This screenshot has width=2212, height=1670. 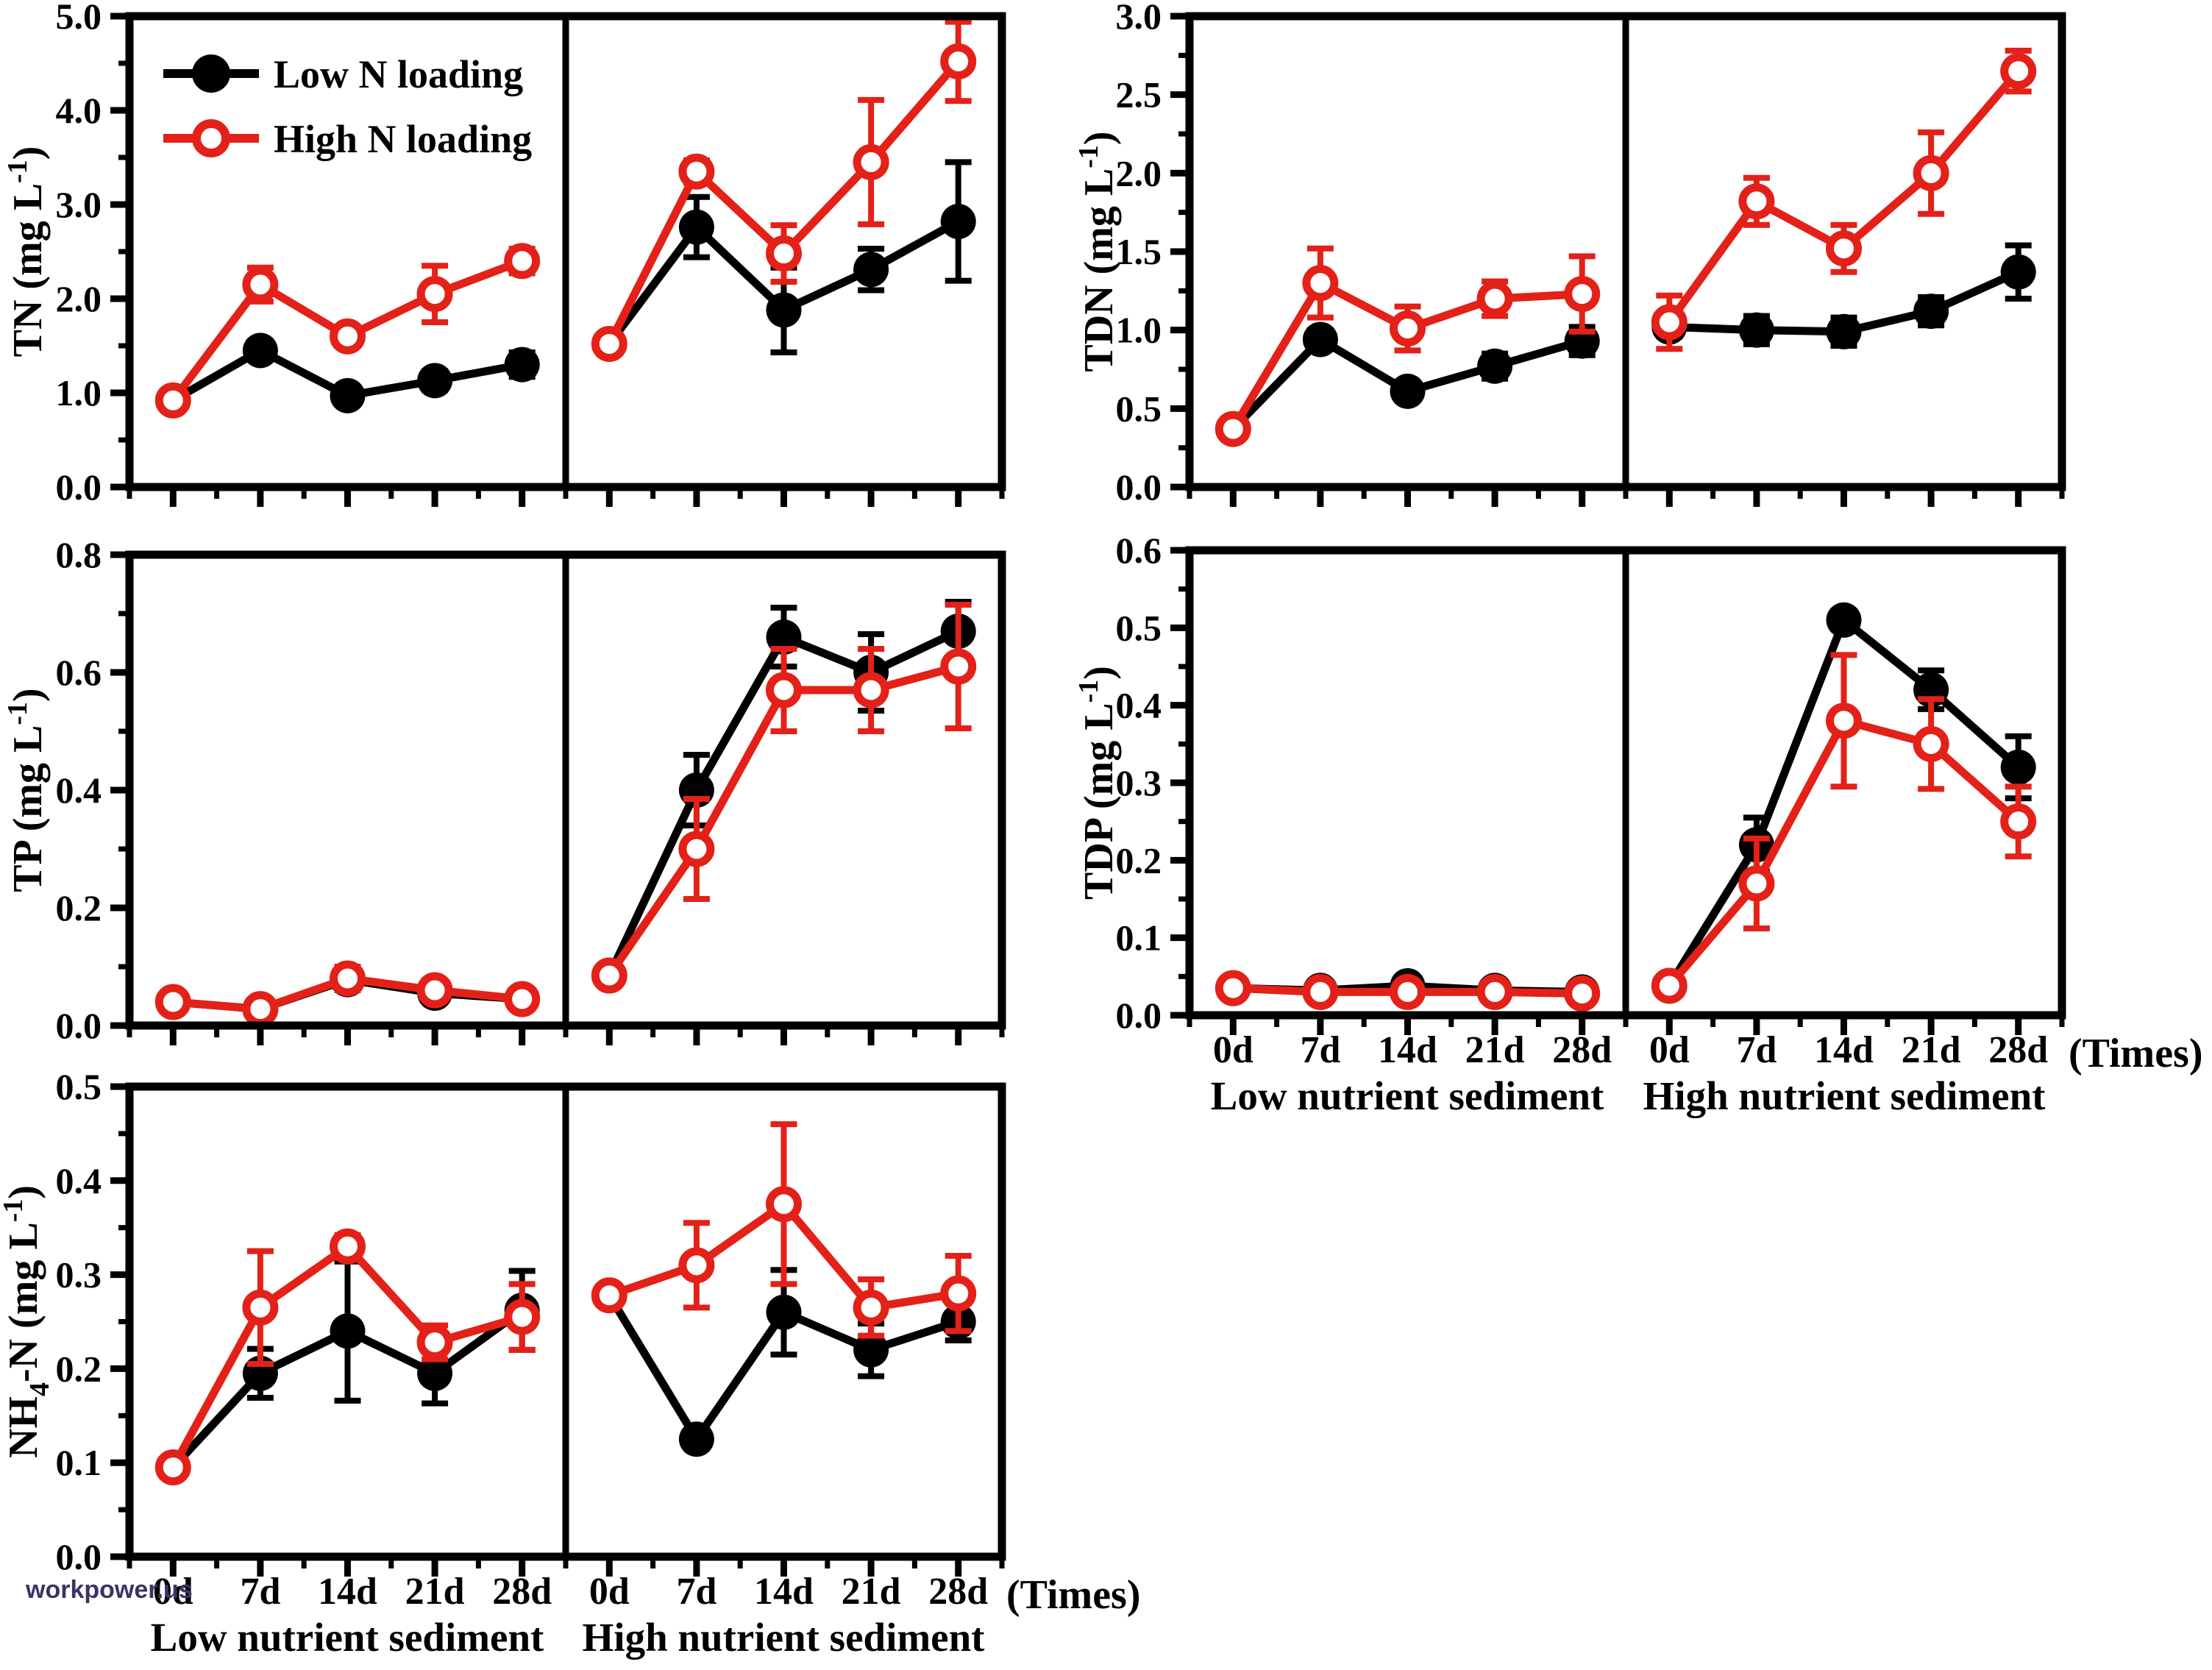 I want to click on chart-tdn: 0.0 0.5 1.0 1.5 2.0 2.5 3.0 TDN (mg L-1), so click(x=1569, y=254).